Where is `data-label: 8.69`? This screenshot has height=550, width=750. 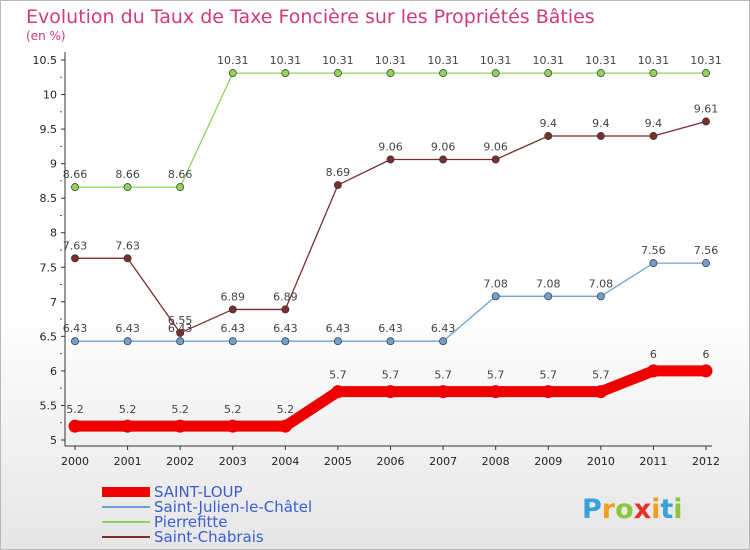
data-label: 8.69 is located at coordinates (338, 172).